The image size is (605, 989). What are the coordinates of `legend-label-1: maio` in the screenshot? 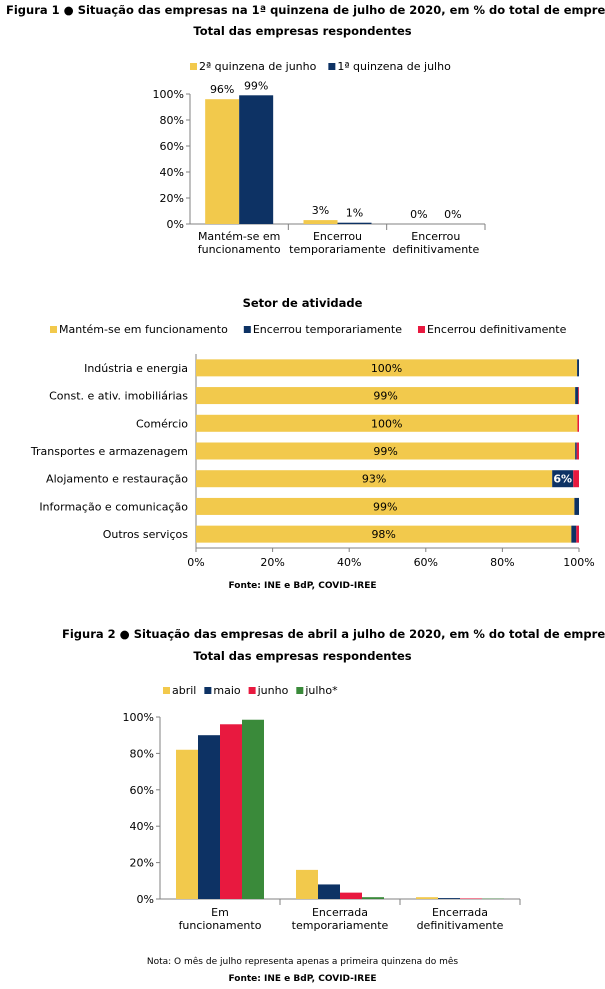 It's located at (227, 690).